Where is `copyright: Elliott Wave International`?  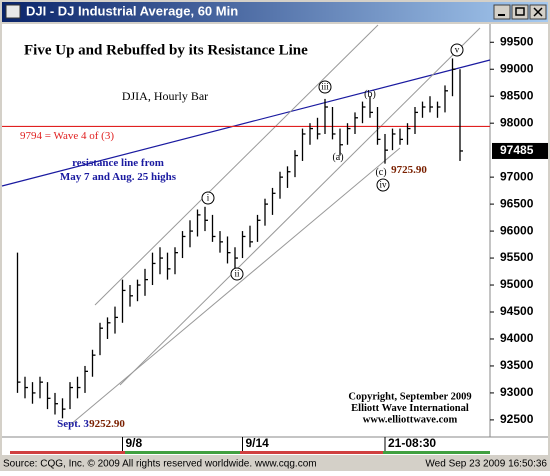
copyright: Elliott Wave International is located at coordinates (410, 408).